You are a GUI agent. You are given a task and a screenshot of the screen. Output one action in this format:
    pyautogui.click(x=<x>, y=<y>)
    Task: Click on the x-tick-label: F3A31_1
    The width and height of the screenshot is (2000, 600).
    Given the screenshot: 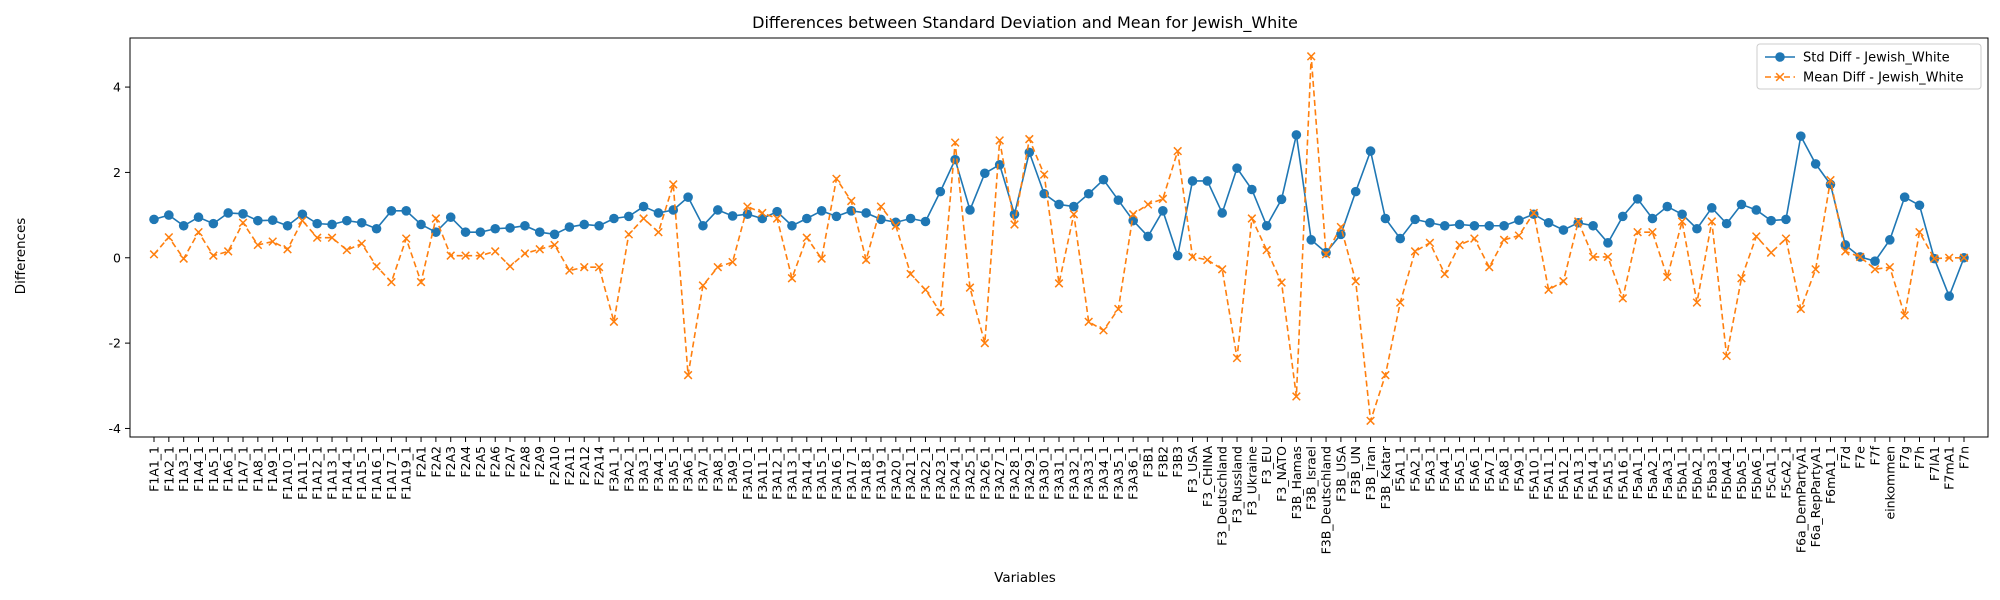 What is the action you would take?
    pyautogui.click(x=1059, y=473)
    